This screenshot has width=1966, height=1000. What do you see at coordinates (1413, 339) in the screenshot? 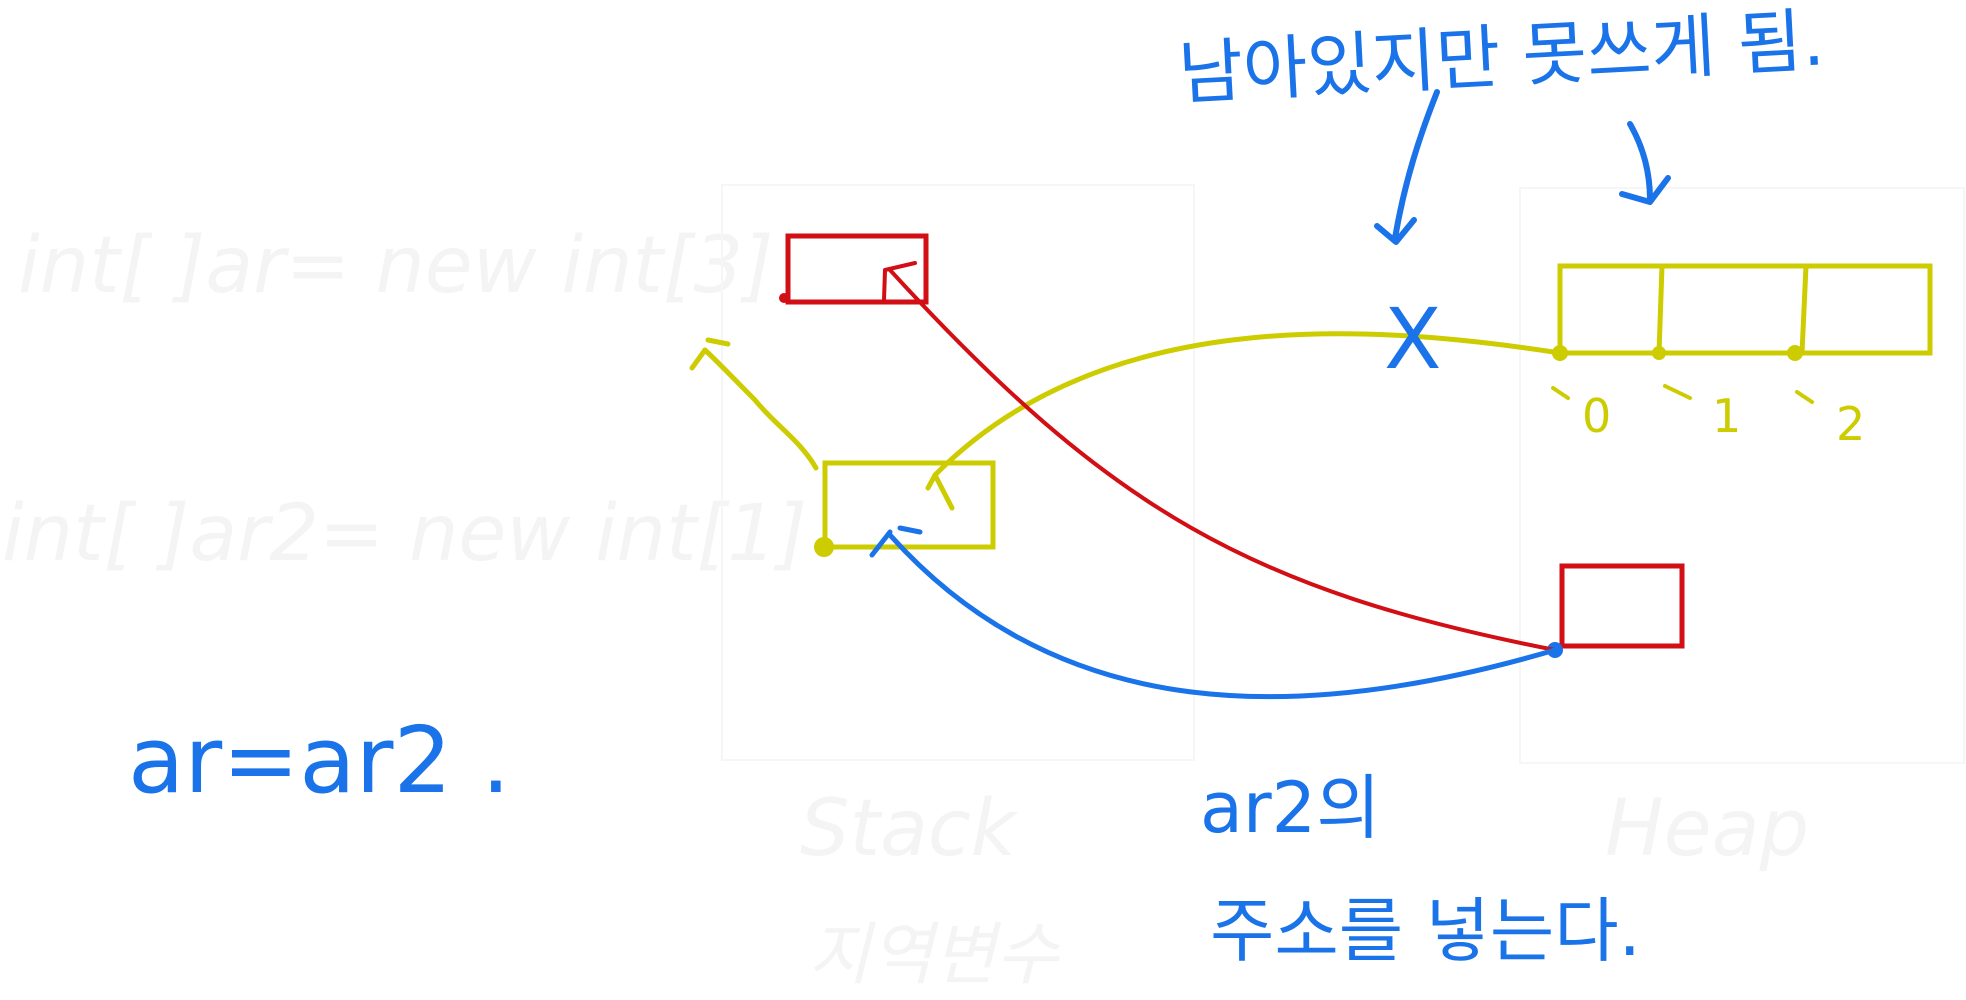
I see `broken-reference-cross: X` at bounding box center [1413, 339].